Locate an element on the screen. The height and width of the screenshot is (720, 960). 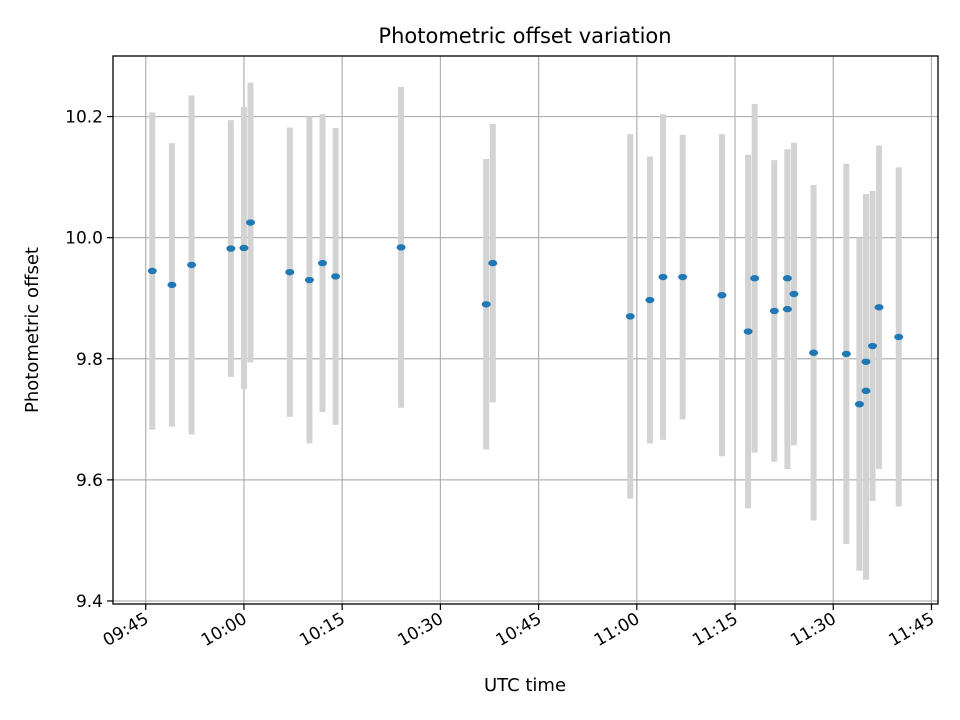
x-tick-label: 10:30 is located at coordinates (420, 630).